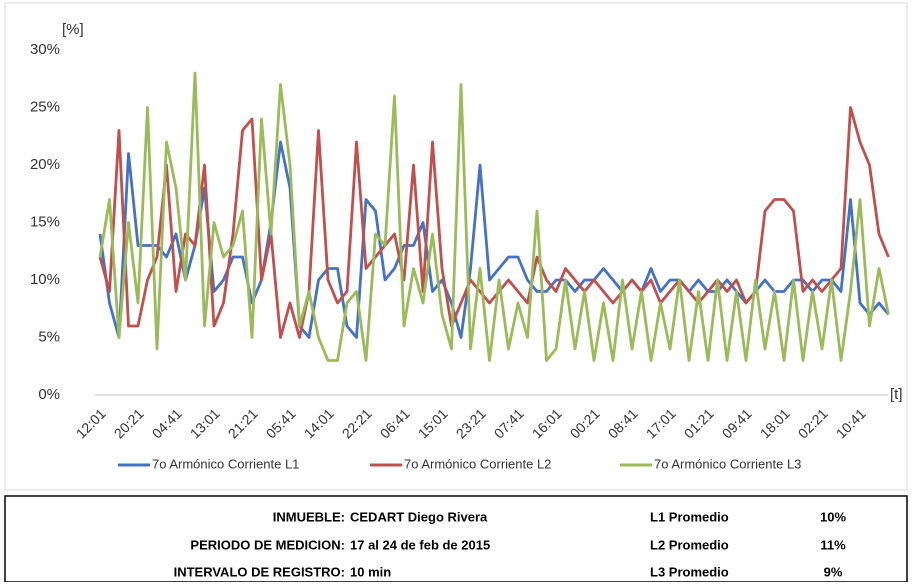 The width and height of the screenshot is (912, 587). Describe the element at coordinates (49, 394) in the screenshot. I see `y-tick-label: 0%` at that location.